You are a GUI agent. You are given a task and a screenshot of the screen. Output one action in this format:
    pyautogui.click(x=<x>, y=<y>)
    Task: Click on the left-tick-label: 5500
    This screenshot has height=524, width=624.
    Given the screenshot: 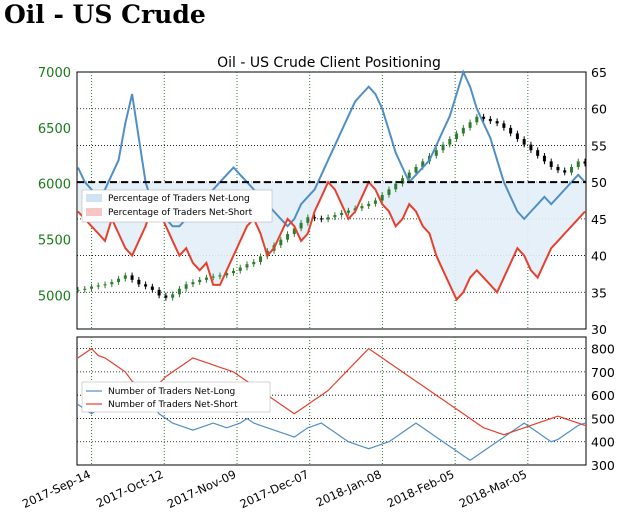 What is the action you would take?
    pyautogui.click(x=54, y=241)
    